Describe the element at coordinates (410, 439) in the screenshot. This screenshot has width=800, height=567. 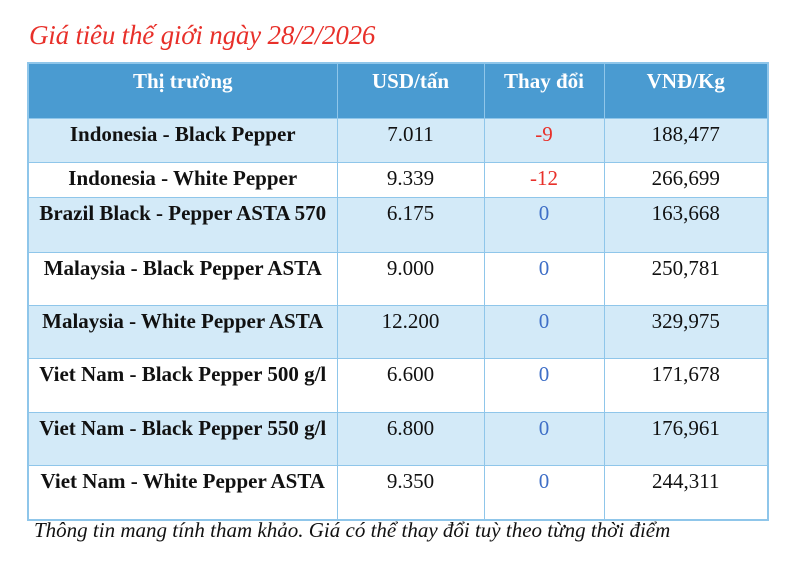
I see `usd-cell: 6.800` at that location.